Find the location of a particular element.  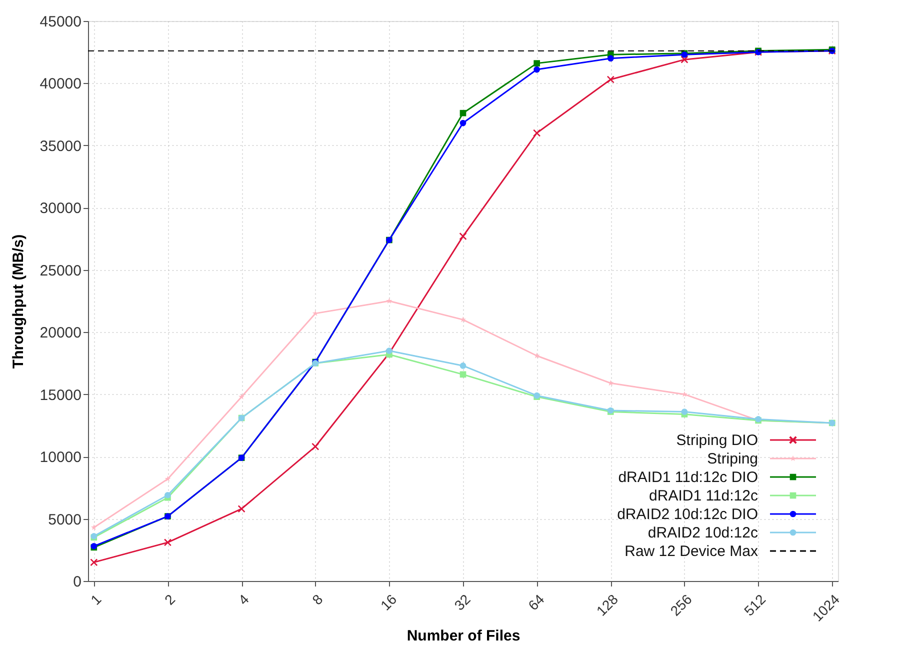

x-tick-label: 32 is located at coordinates (462, 602).